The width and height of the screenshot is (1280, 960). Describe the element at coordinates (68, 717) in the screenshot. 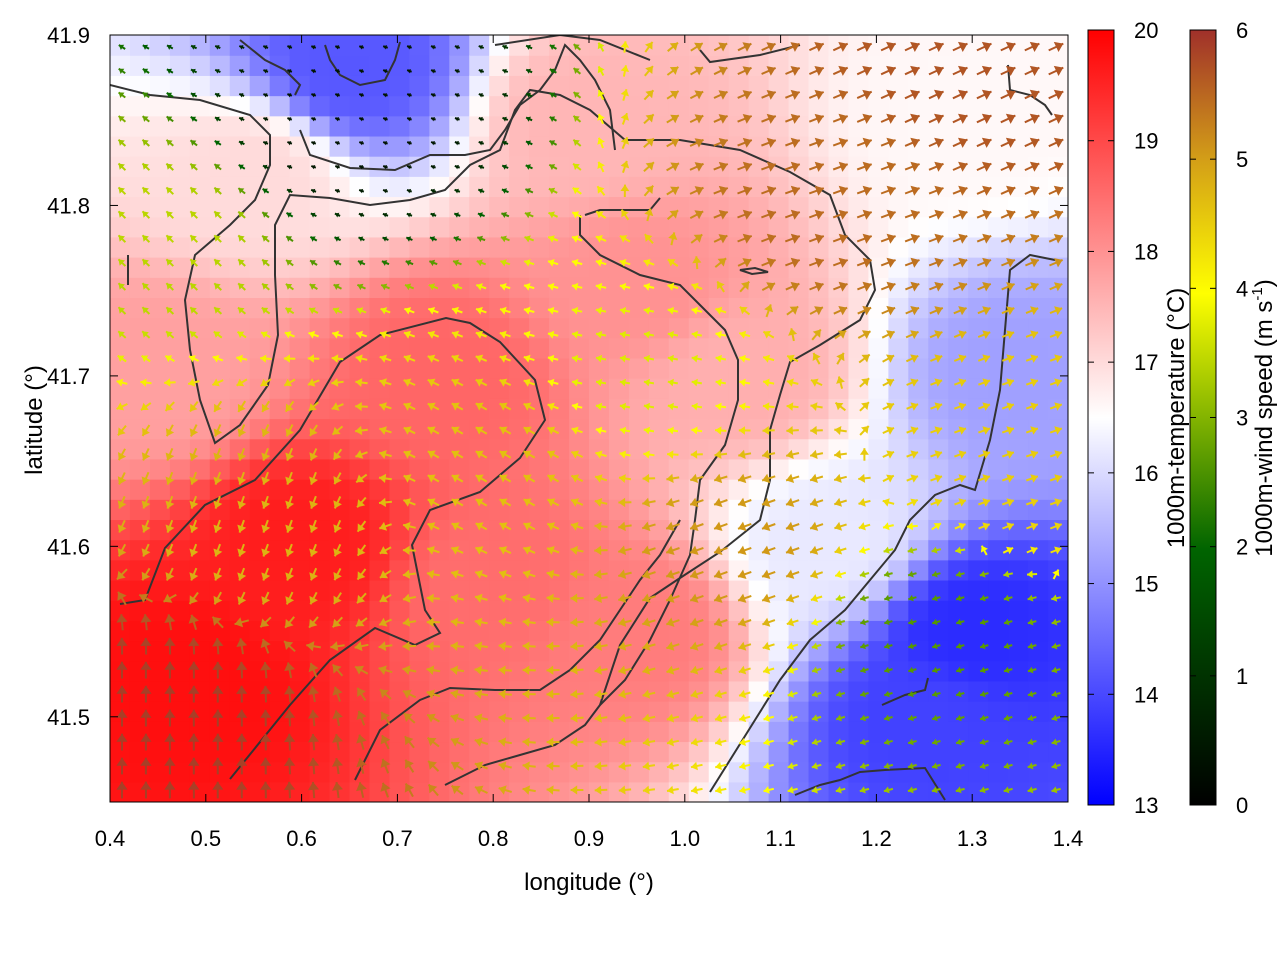

I see `y-tick-label: 41.5` at that location.